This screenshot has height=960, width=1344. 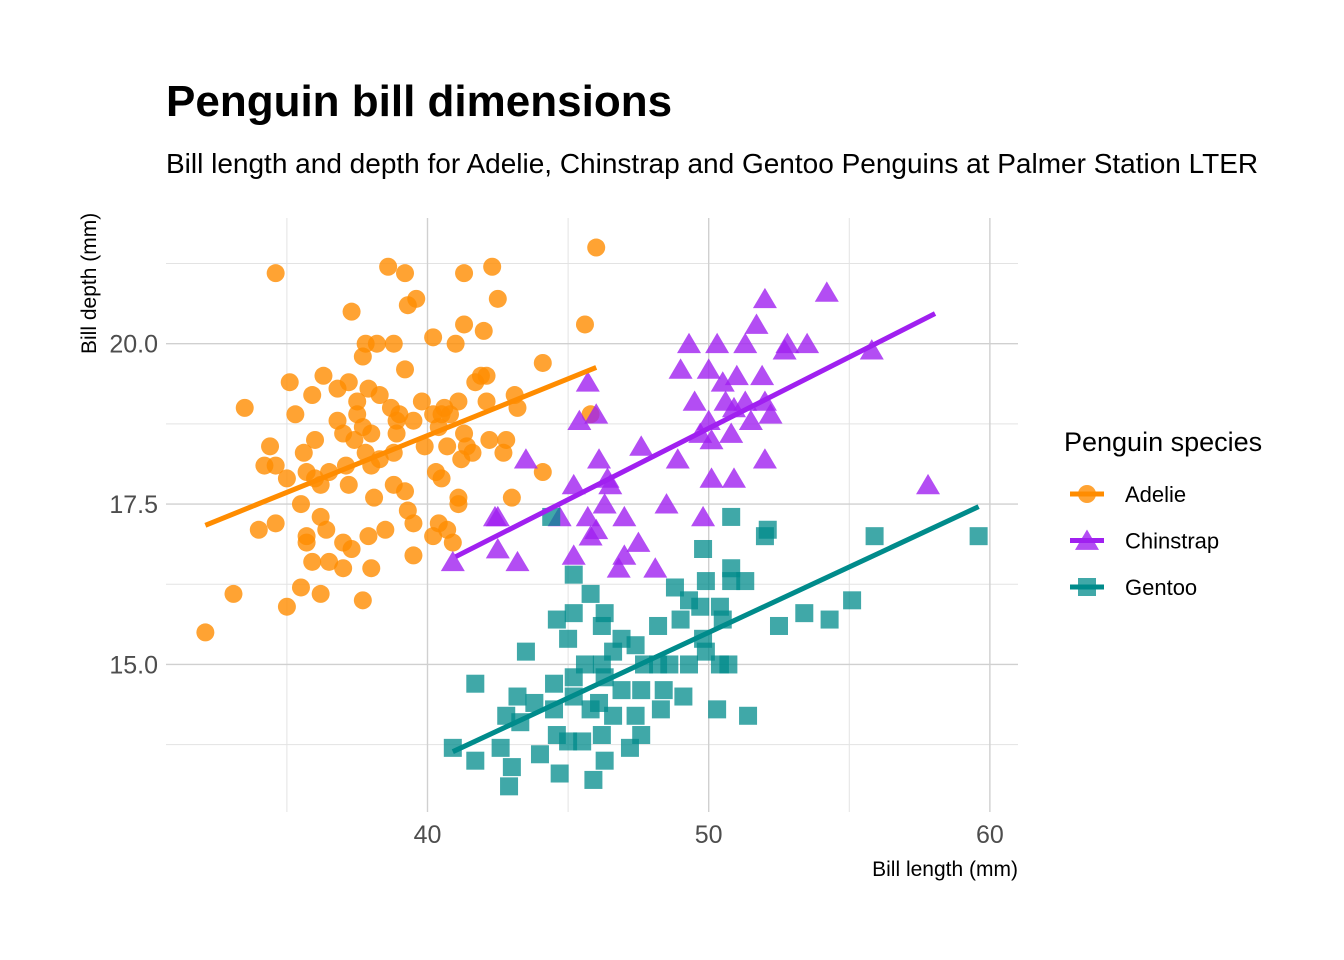 What do you see at coordinates (695, 435) in the screenshot?
I see `chinstrap-regression-line` at bounding box center [695, 435].